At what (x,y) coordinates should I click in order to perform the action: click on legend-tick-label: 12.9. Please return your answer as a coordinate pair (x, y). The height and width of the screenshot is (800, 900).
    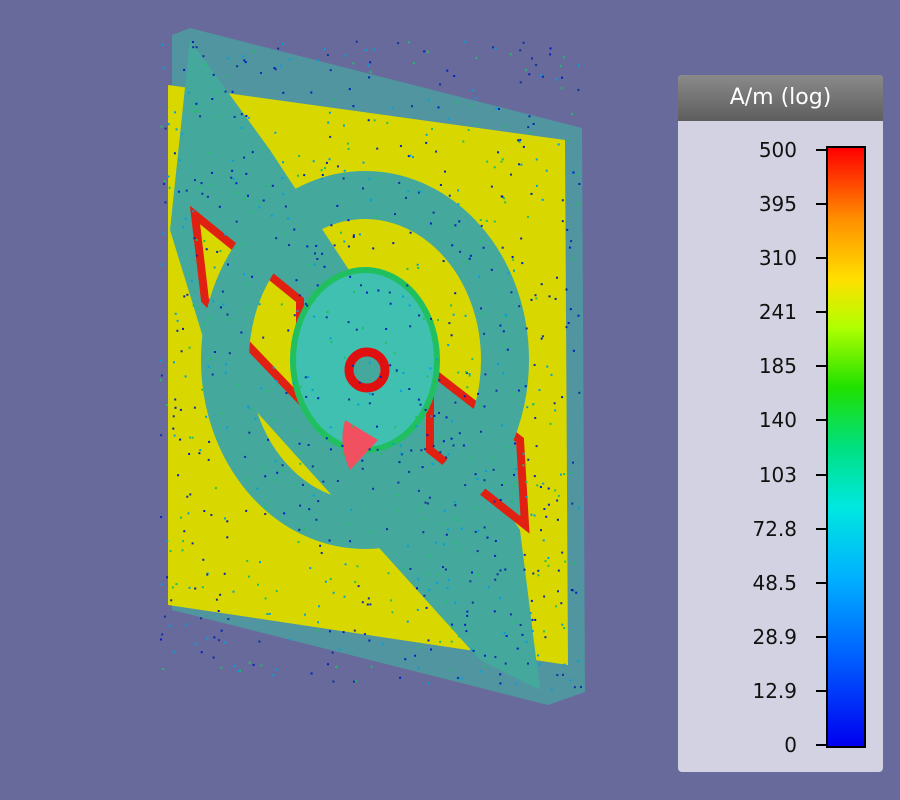
    Looking at the image, I should click on (774, 690).